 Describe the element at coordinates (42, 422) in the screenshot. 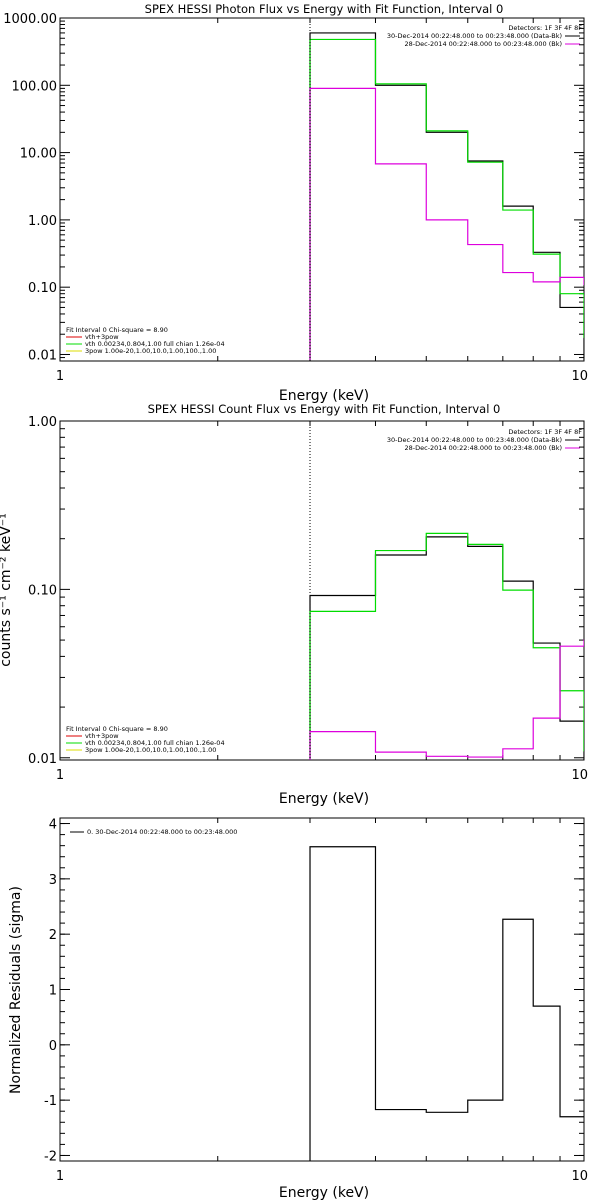

I see `count-flux-y-tick-label: 1.00` at that location.